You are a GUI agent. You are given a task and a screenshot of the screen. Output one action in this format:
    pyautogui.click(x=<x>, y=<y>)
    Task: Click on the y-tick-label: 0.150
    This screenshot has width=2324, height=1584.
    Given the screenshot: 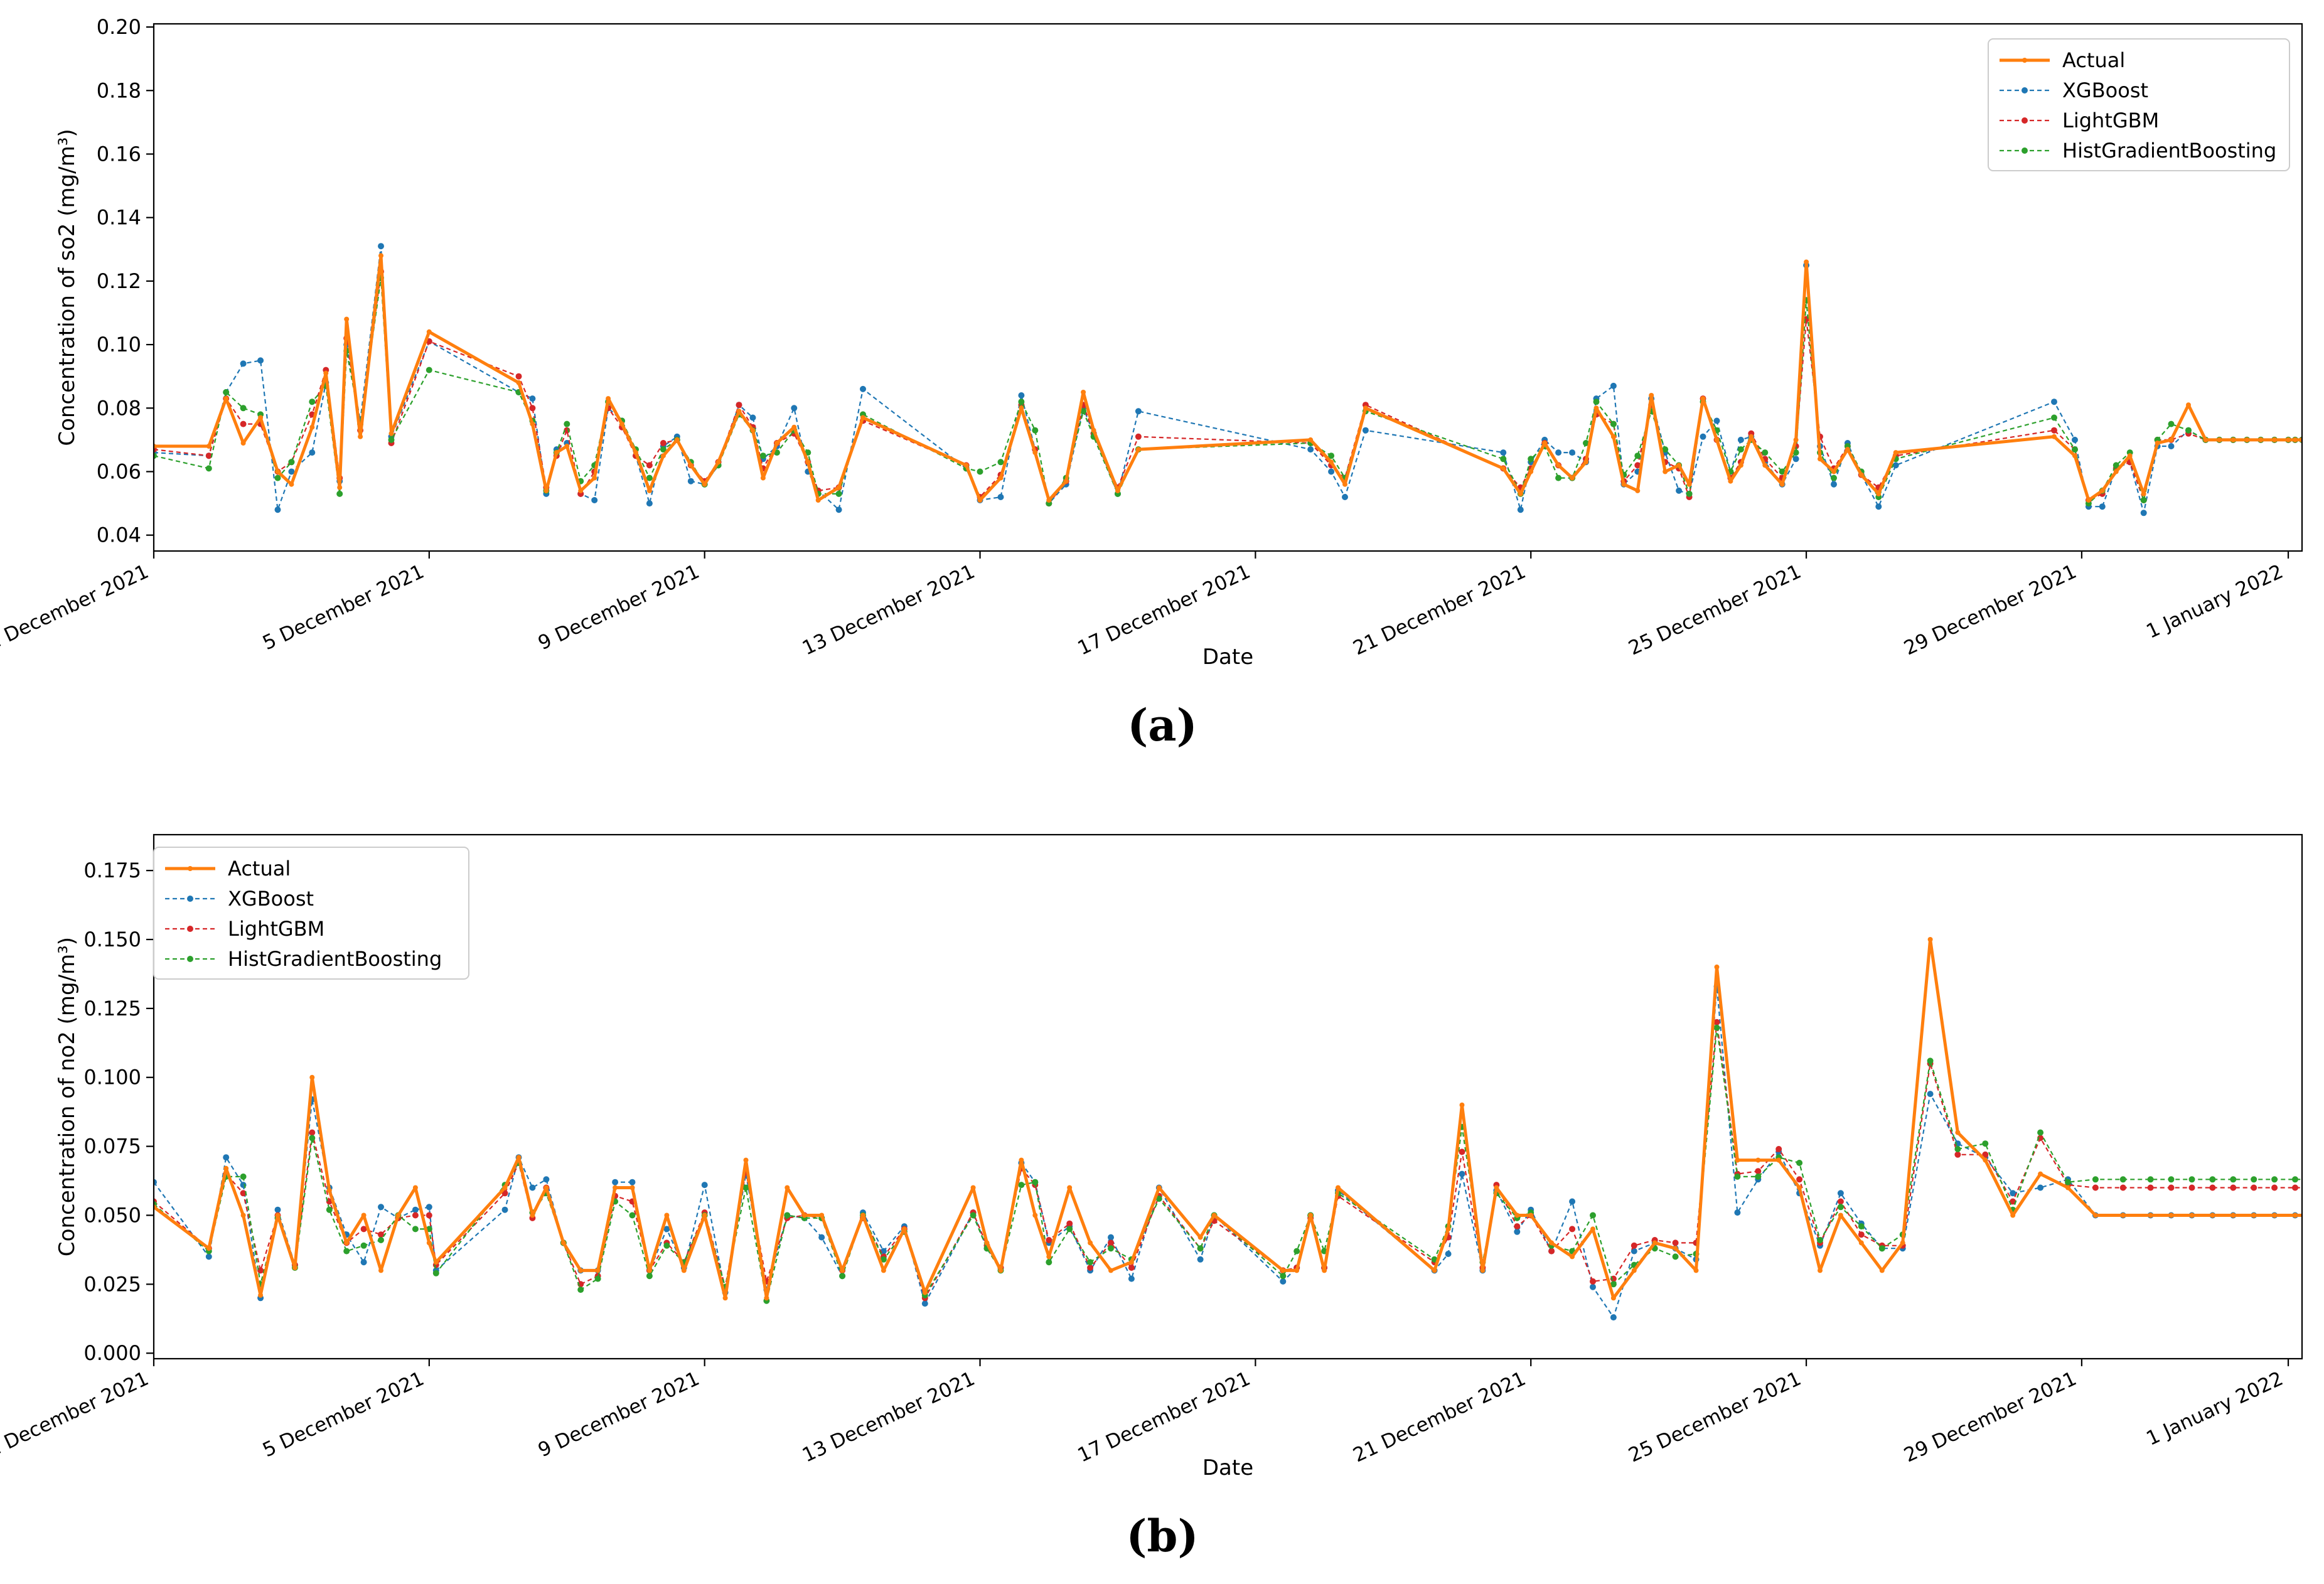 What is the action you would take?
    pyautogui.click(x=112, y=939)
    